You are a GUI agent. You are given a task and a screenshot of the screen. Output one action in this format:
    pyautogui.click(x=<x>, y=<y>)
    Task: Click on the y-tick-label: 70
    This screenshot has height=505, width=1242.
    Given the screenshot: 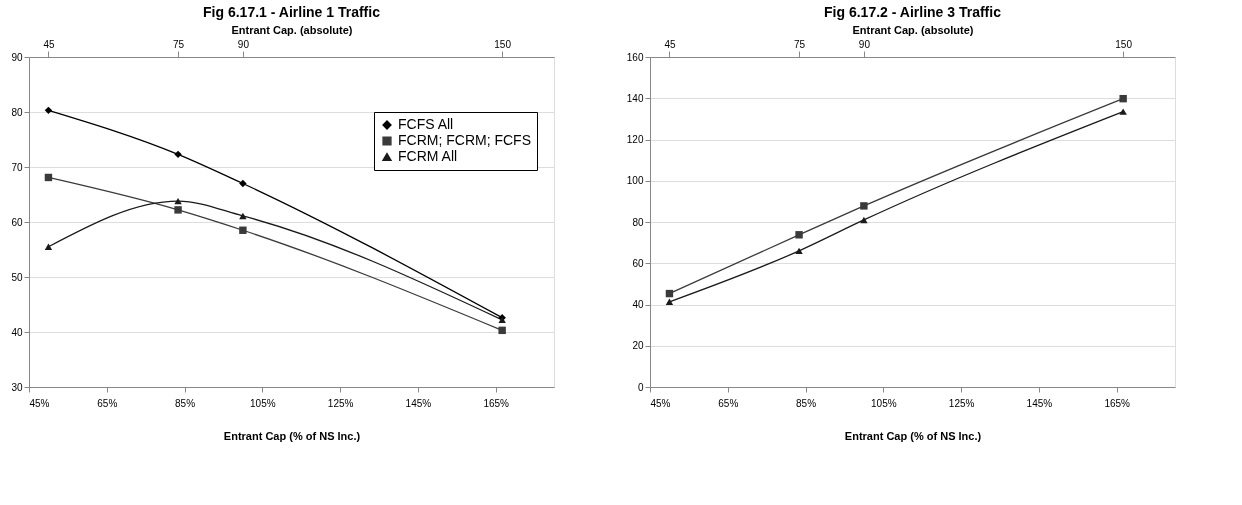 What is the action you would take?
    pyautogui.click(x=17, y=167)
    